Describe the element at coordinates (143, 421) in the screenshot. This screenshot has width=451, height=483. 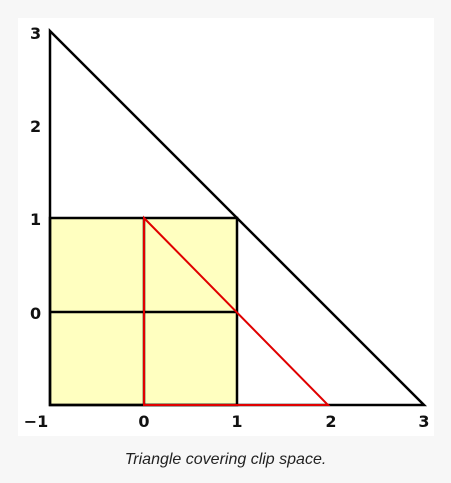
I see `x-tick-0: 0` at that location.